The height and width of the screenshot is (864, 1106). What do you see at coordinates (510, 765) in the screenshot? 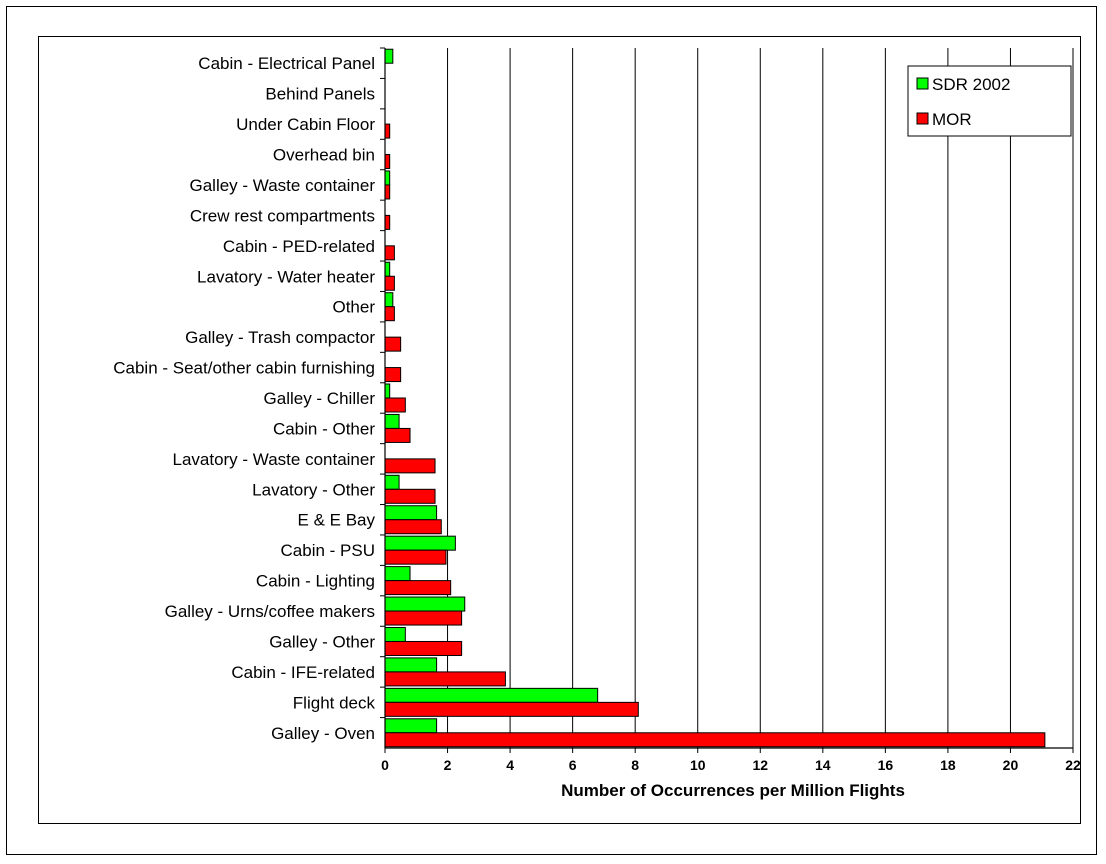
I see `x-tick-label-4: 4` at bounding box center [510, 765].